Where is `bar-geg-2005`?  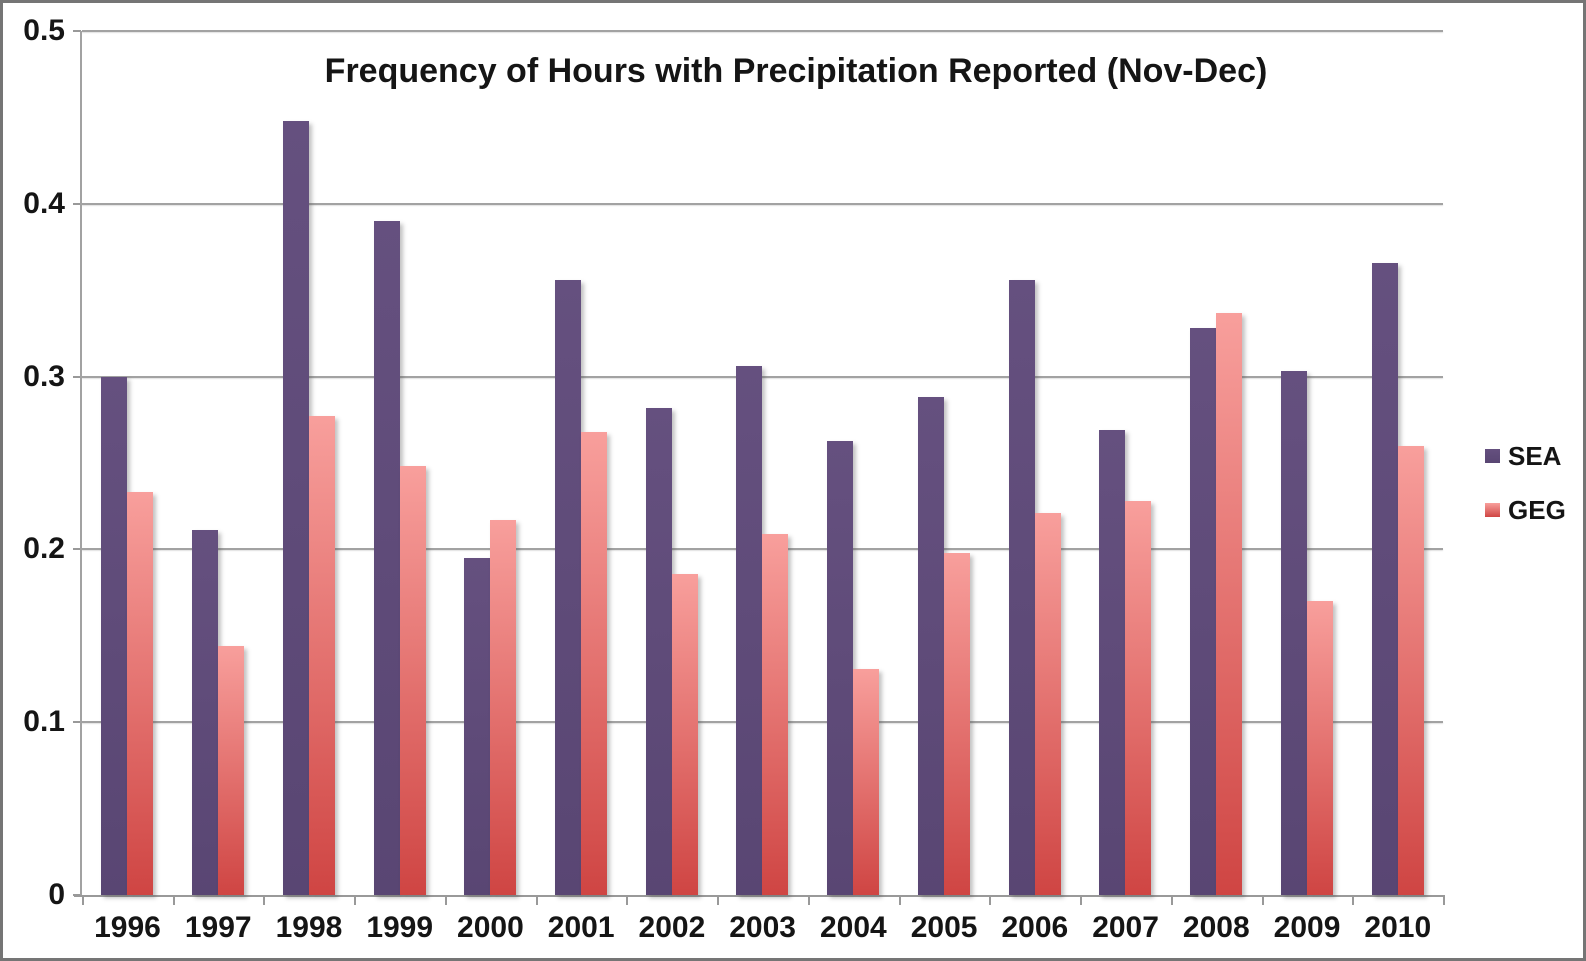 bar-geg-2005 is located at coordinates (956, 723).